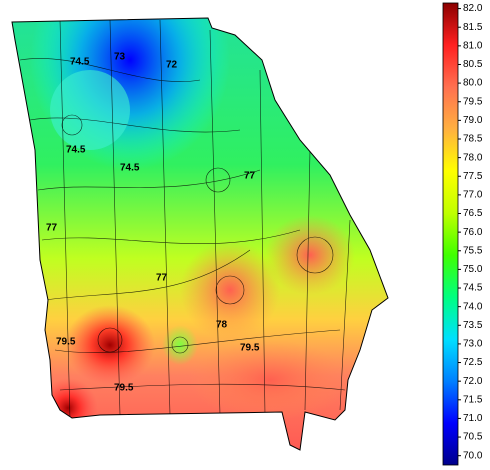 This screenshot has height=470, width=490. What do you see at coordinates (172, 65) in the screenshot?
I see `contour-label: 72` at bounding box center [172, 65].